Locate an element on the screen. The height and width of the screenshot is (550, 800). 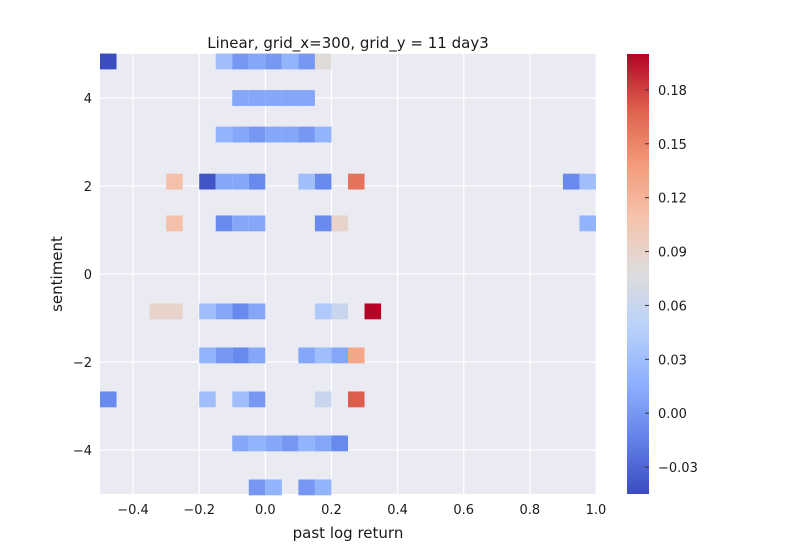
x-tick-label: 0.2 is located at coordinates (331, 510).